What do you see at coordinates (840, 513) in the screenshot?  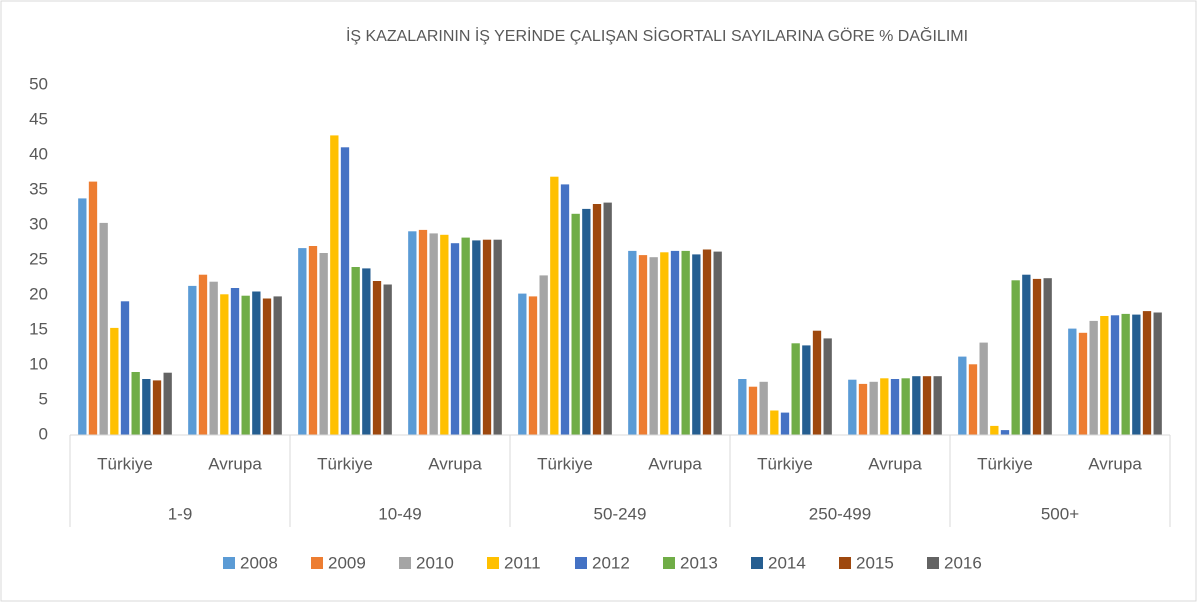 I see `group-label: 250-499` at bounding box center [840, 513].